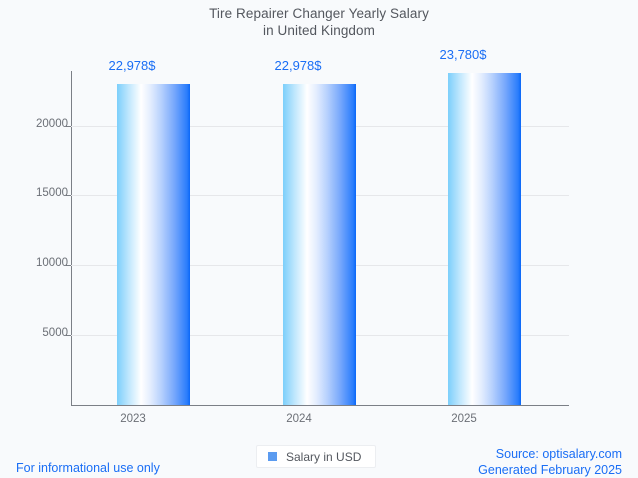 The width and height of the screenshot is (638, 478). Describe the element at coordinates (464, 419) in the screenshot. I see `x-tick-label-2025: 2025` at that location.